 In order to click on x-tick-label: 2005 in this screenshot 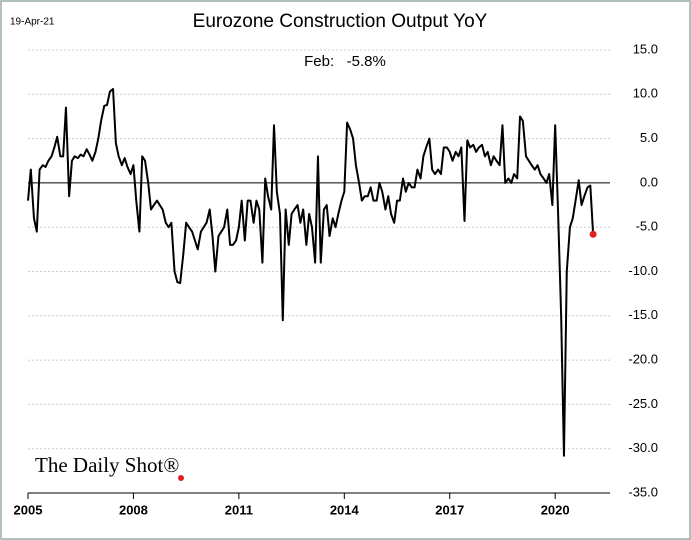, I will do `click(28, 509)`.